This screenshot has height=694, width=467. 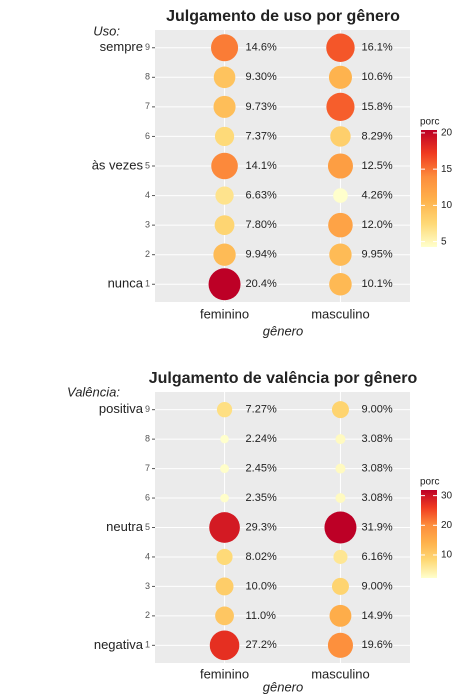 What do you see at coordinates (283, 330) in the screenshot?
I see `x-axis-label: gênero` at bounding box center [283, 330].